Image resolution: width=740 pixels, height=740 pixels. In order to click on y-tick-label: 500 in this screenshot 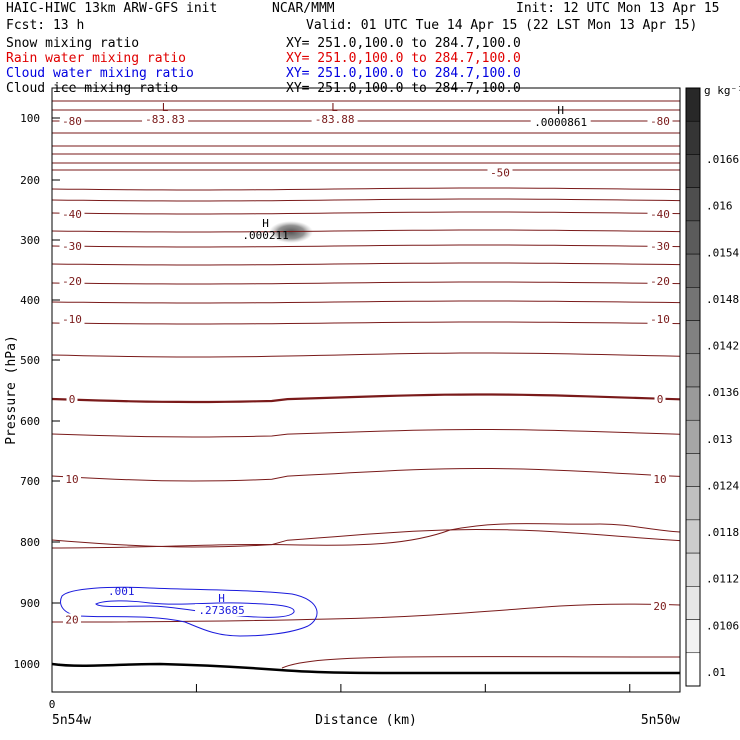, I will do `click(30, 360)`.